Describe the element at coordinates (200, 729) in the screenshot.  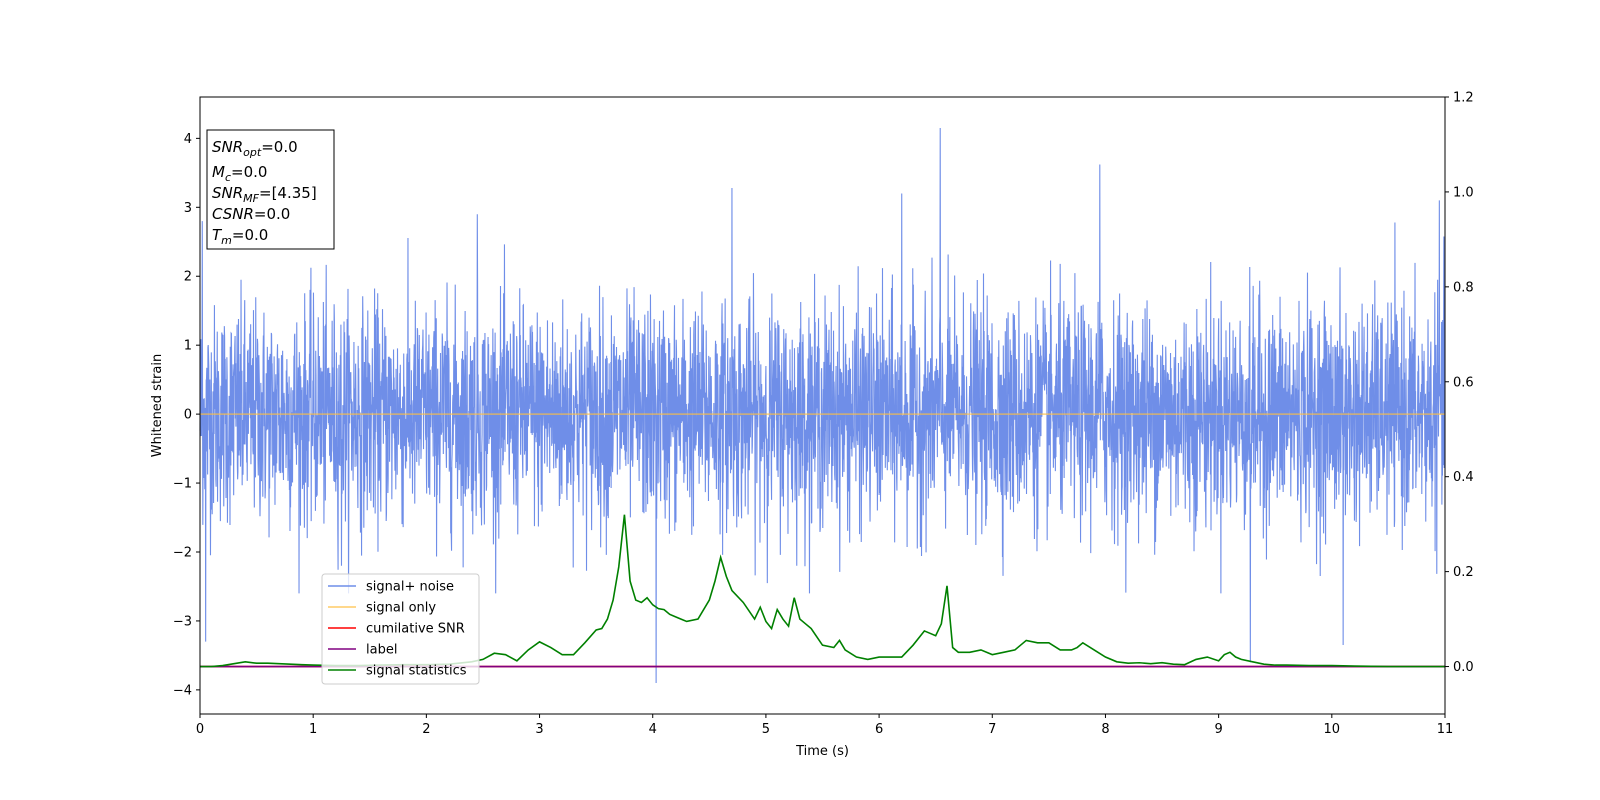
I see `x-tick-label: 0` at that location.